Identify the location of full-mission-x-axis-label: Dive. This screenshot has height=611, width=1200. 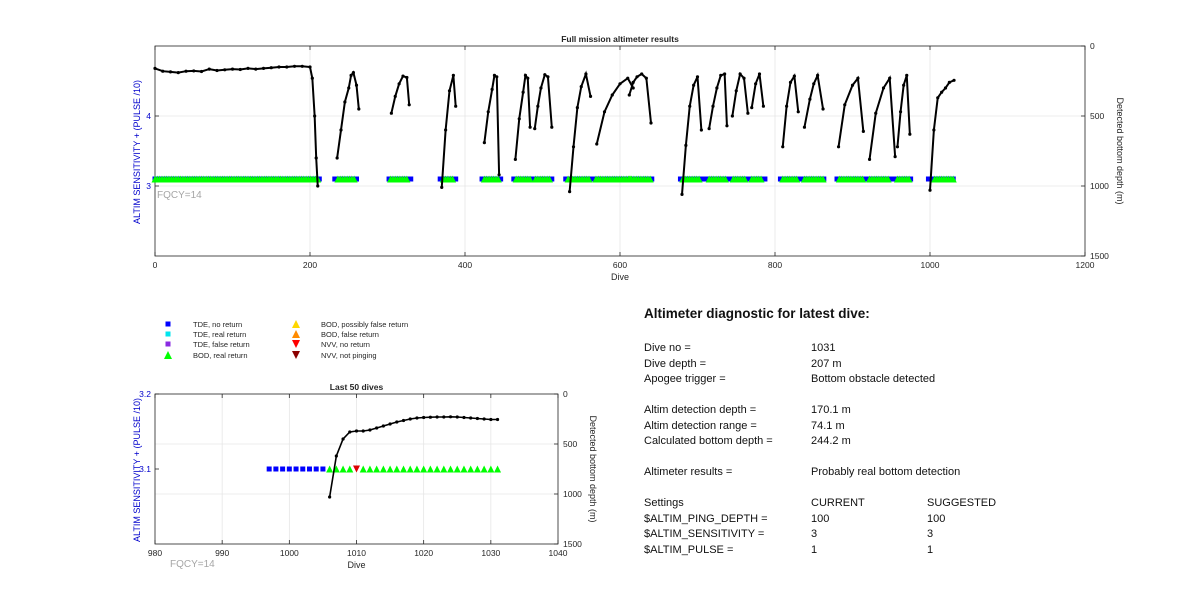
(620, 277).